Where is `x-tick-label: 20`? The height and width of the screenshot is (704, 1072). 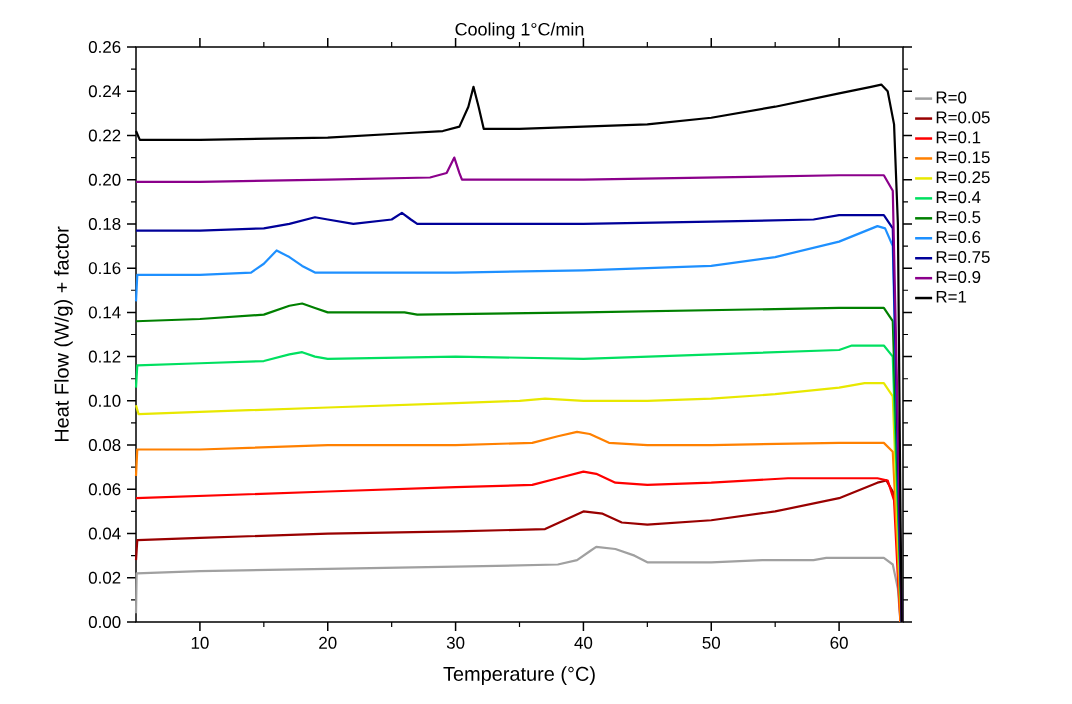
x-tick-label: 20 is located at coordinates (328, 642).